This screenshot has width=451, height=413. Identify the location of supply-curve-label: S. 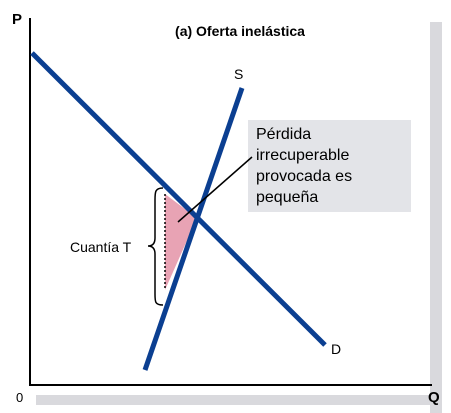
(238, 74).